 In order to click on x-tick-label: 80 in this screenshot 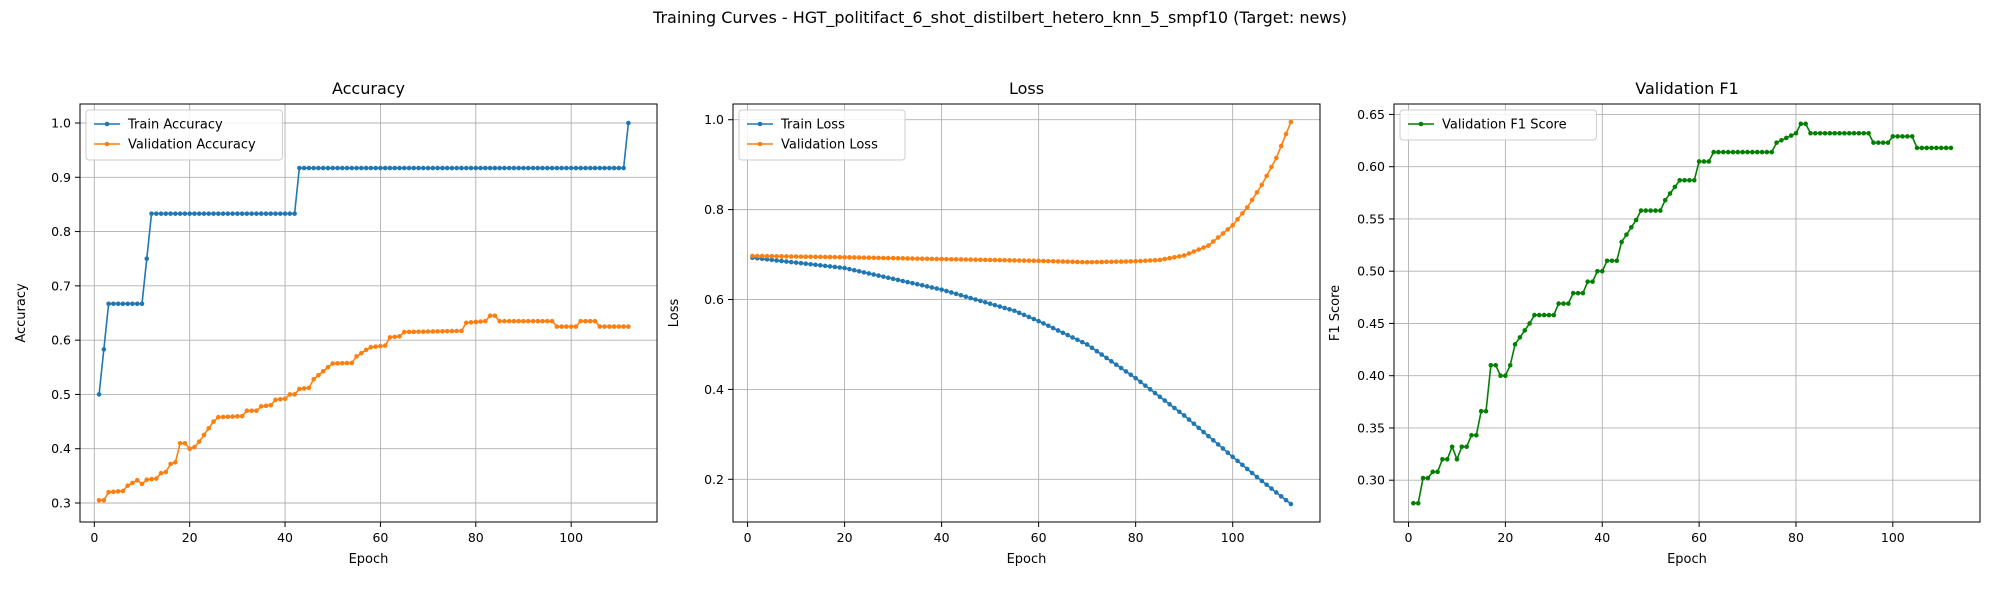, I will do `click(1796, 537)`.